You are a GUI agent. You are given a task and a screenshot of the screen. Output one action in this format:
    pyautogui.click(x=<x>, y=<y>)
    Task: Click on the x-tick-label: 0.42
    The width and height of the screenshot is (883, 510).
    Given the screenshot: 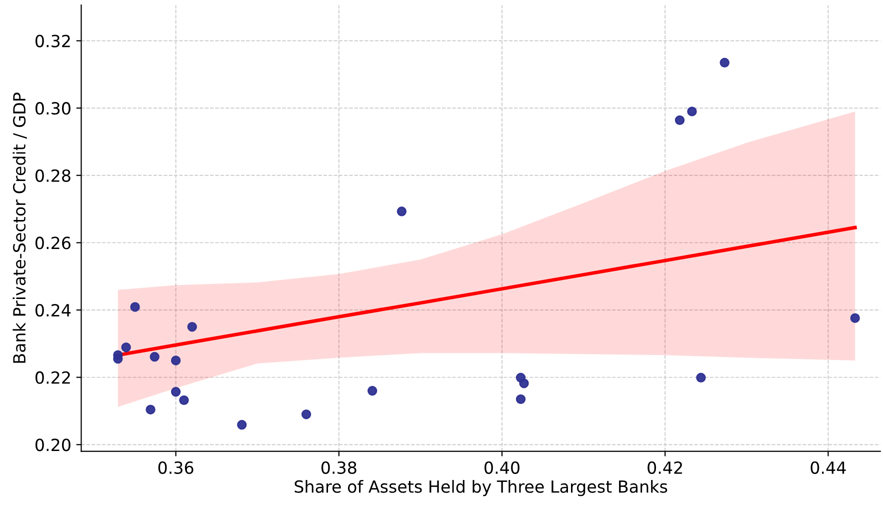 What is the action you would take?
    pyautogui.click(x=665, y=467)
    